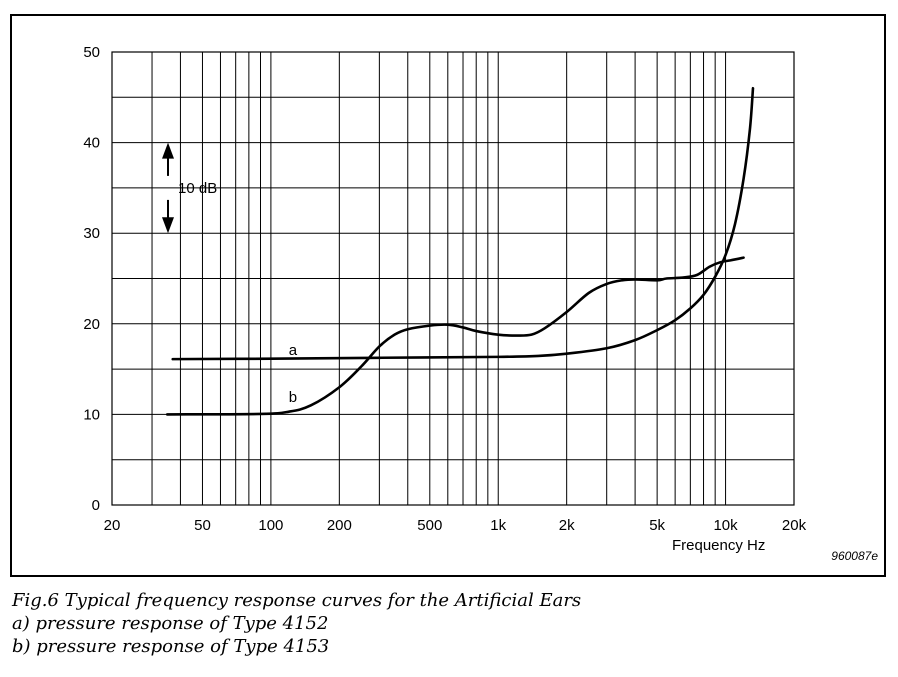 The width and height of the screenshot is (898, 677). Describe the element at coordinates (91, 414) in the screenshot. I see `y-tick-label: 10` at that location.